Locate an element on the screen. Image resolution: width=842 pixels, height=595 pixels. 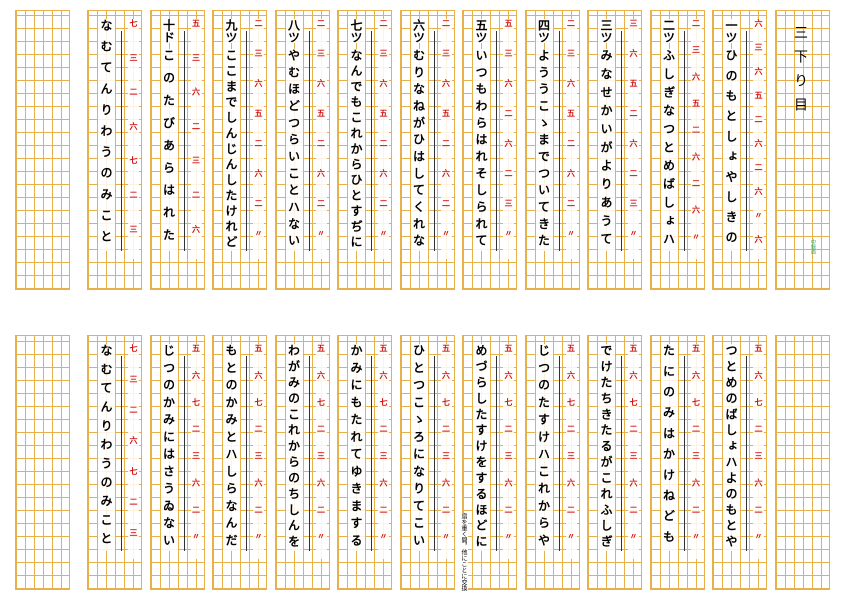
verse-number: 一ツ is located at coordinates (731, 31).